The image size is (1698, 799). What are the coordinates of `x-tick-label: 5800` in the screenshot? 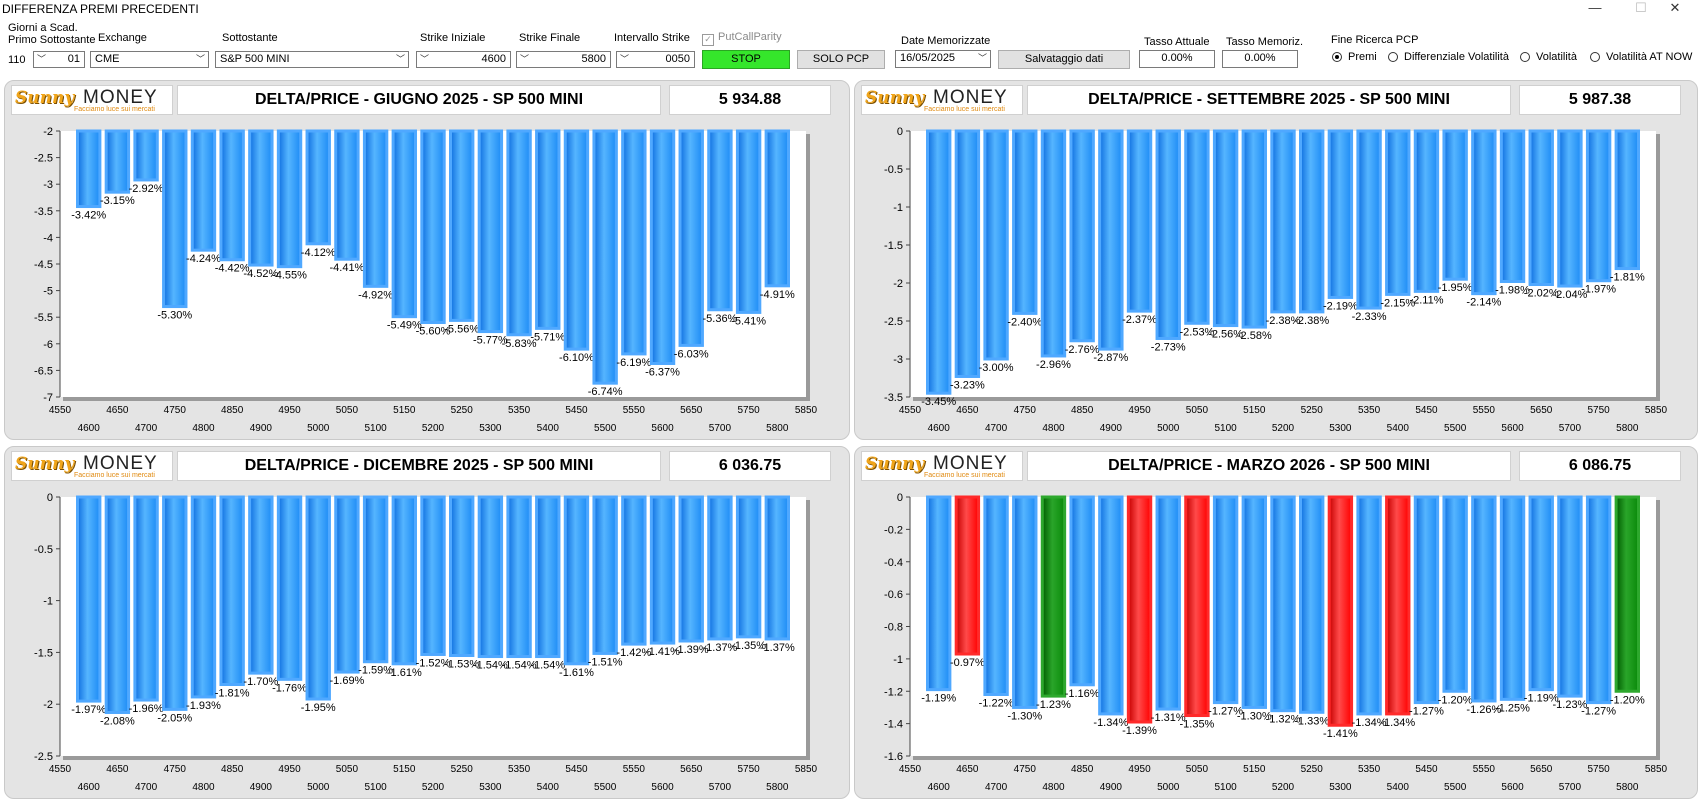 It's located at (1627, 787).